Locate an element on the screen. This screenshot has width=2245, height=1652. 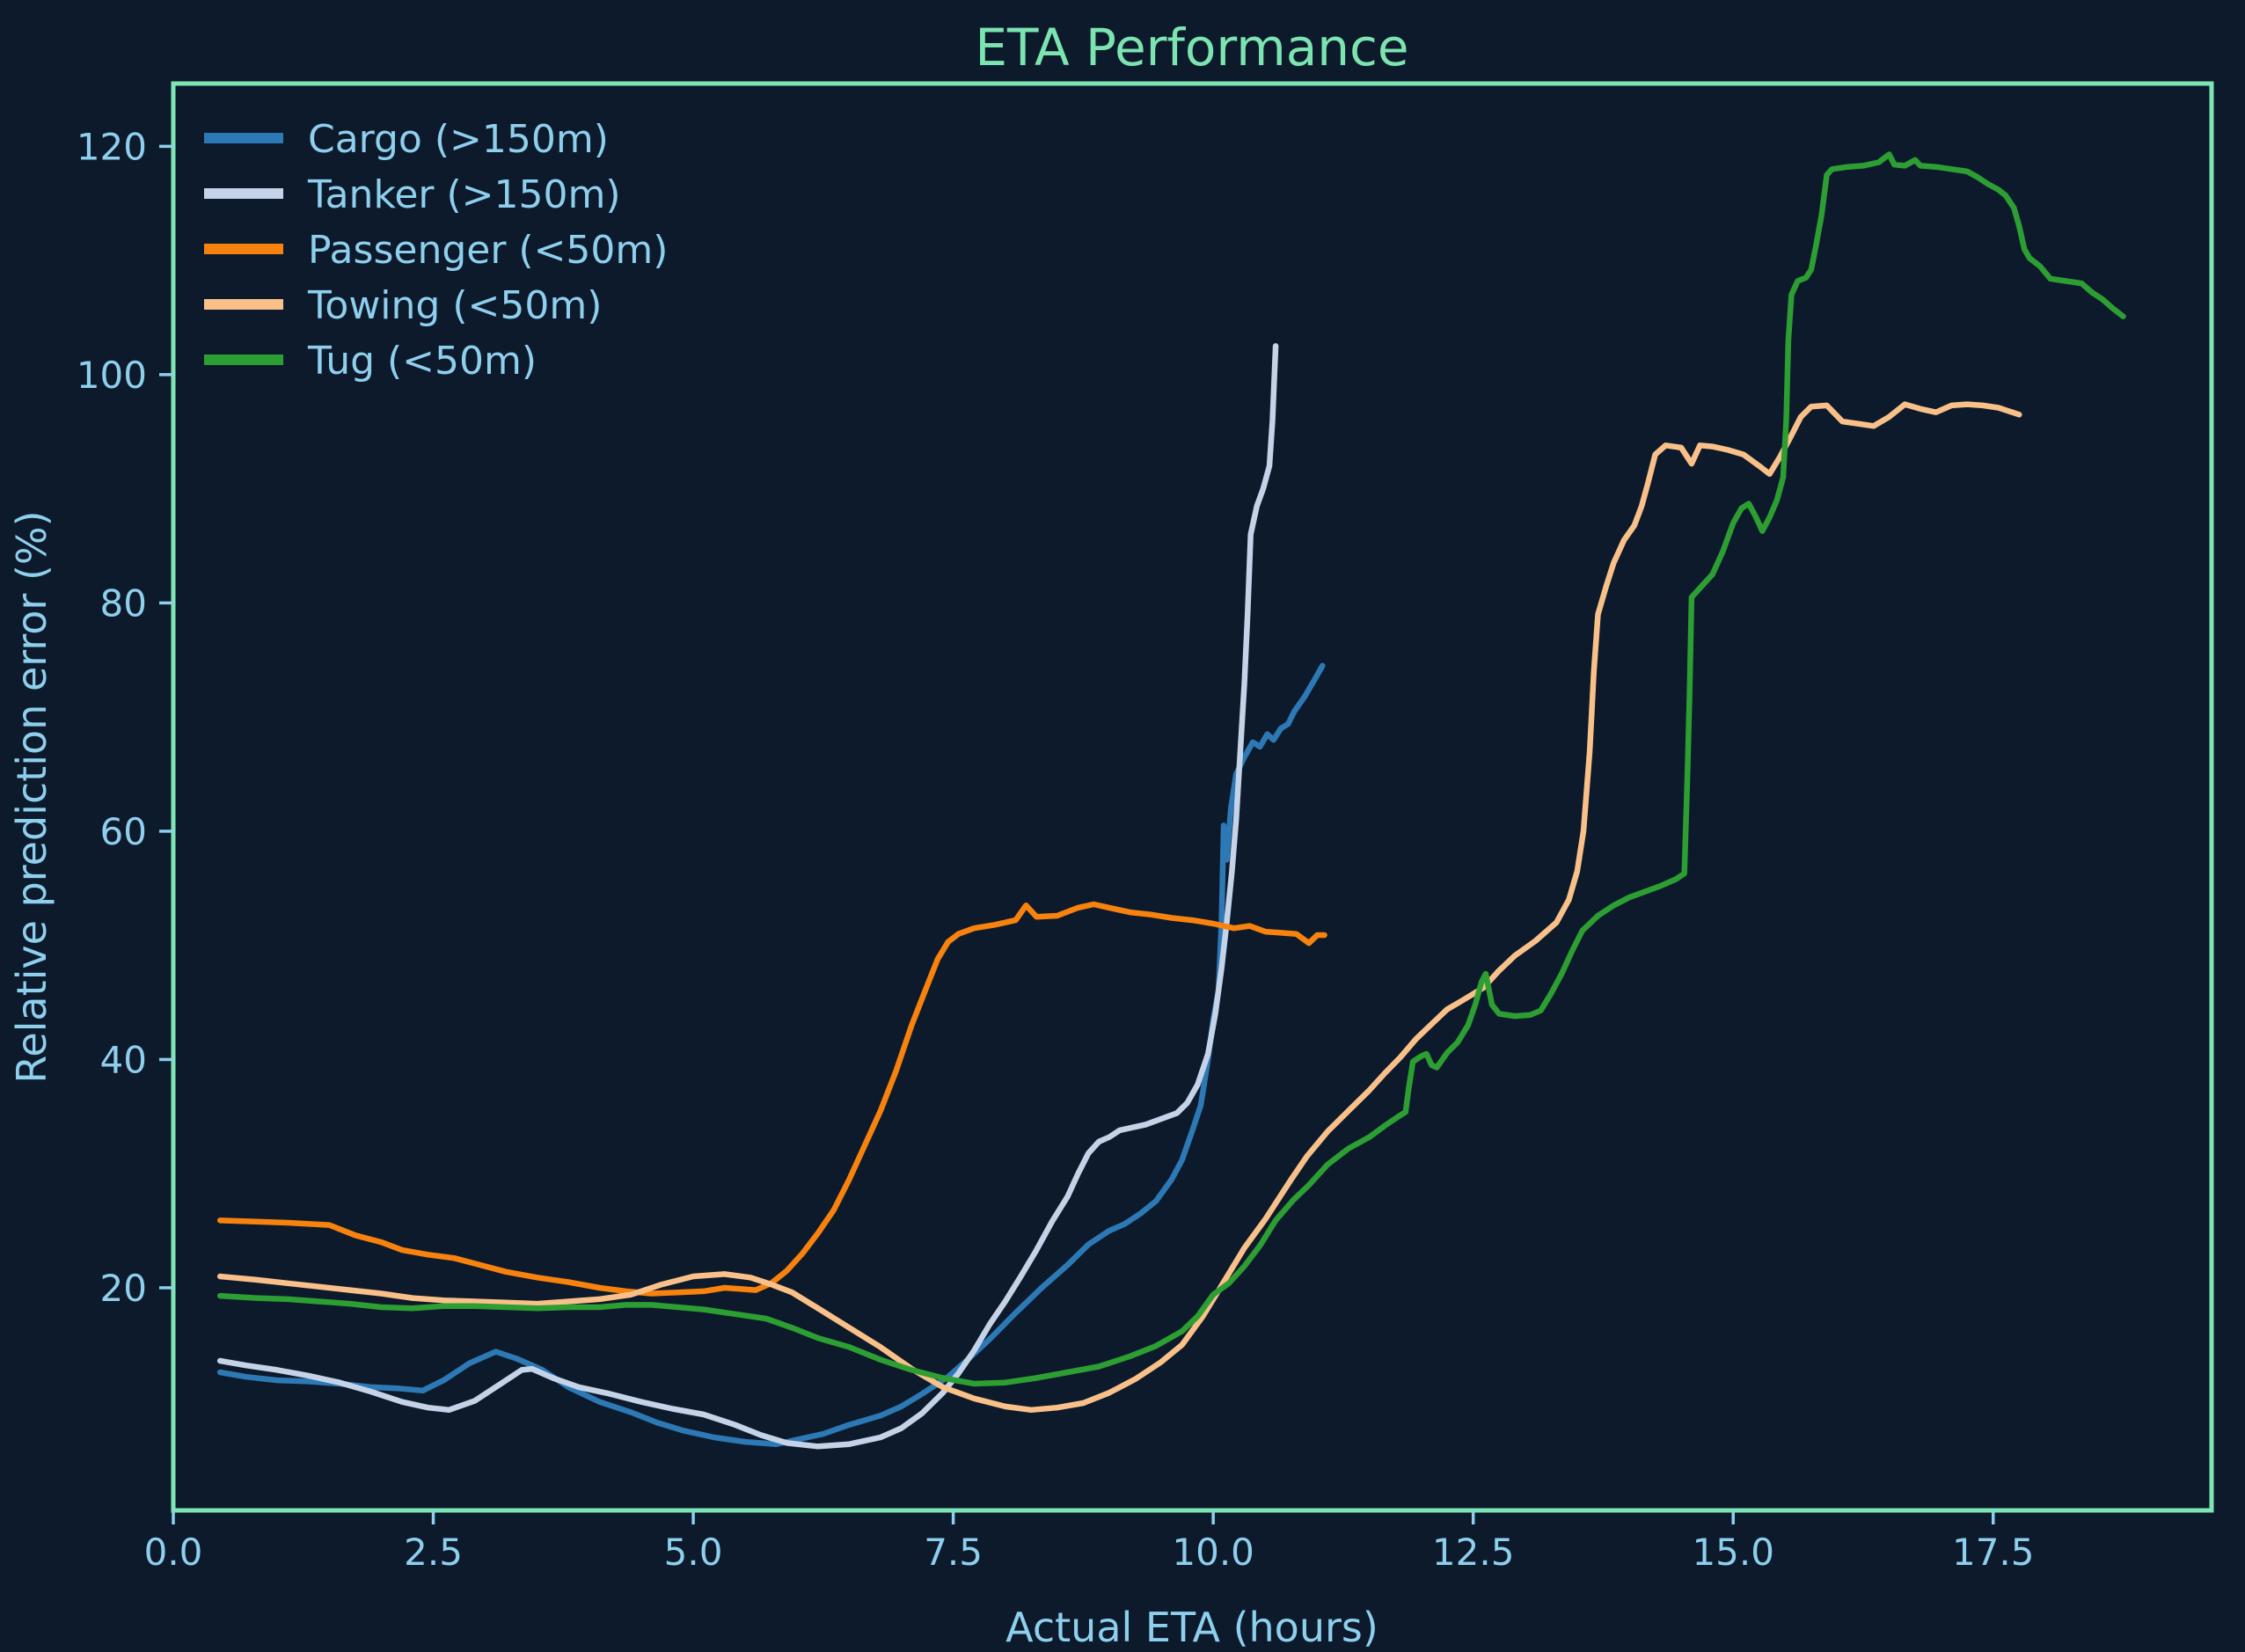
y-tick-label: 60 is located at coordinates (124, 832).